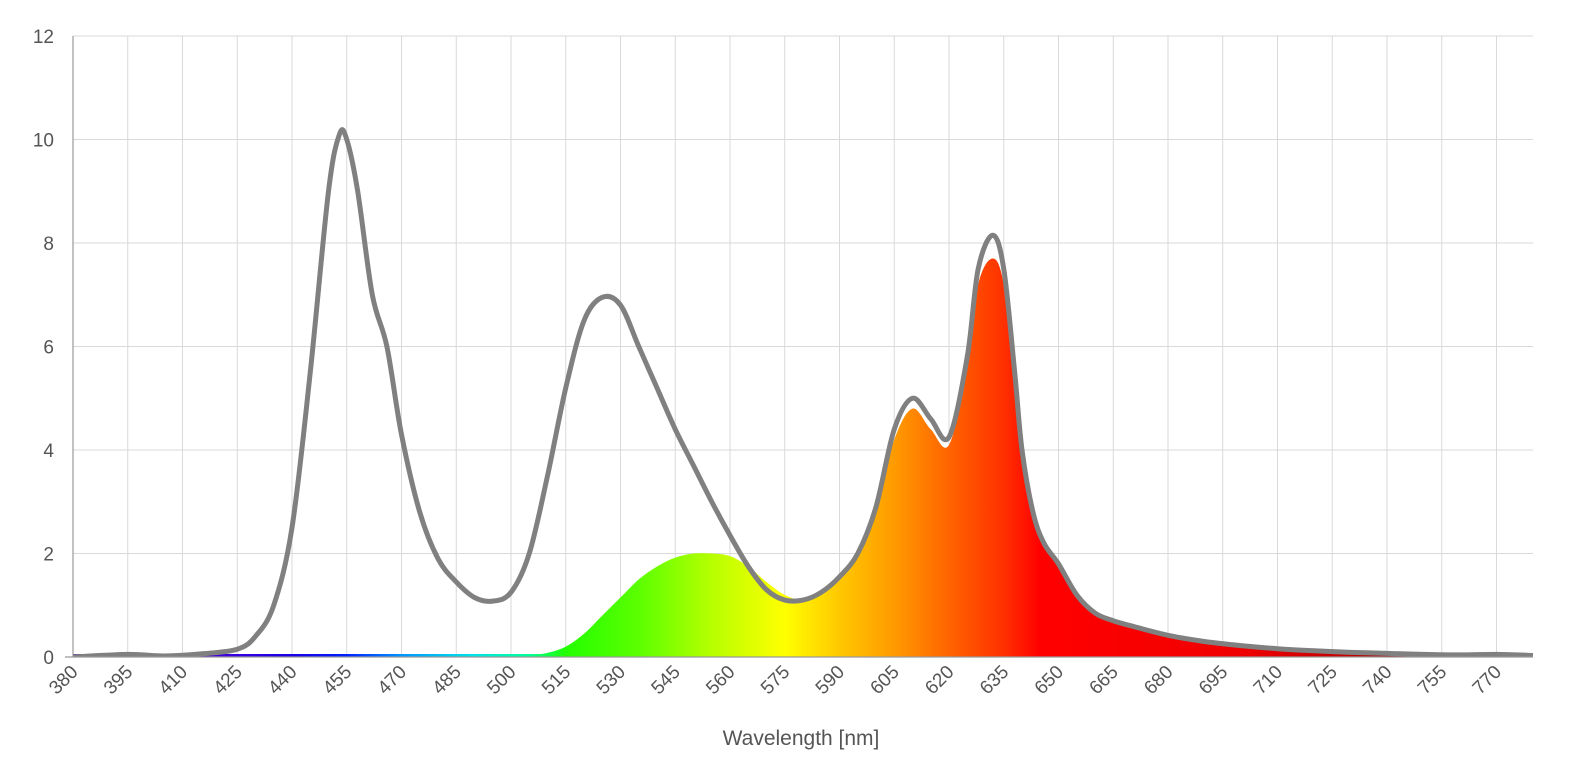  Describe the element at coordinates (801, 738) in the screenshot. I see `x-axis-title: Wavelength [nm]` at that location.